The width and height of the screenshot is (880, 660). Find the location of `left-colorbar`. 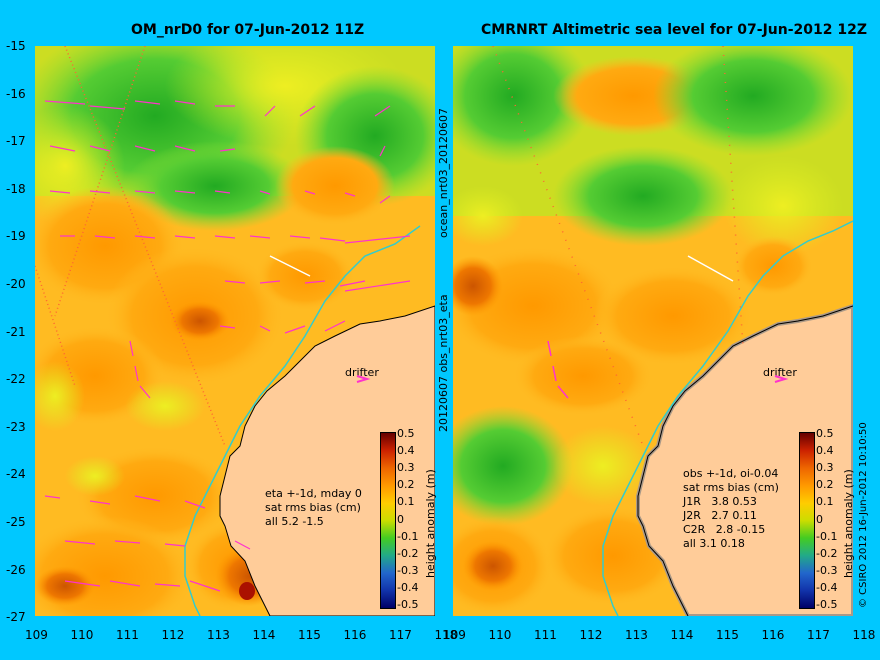

left-colorbar is located at coordinates (388, 520).